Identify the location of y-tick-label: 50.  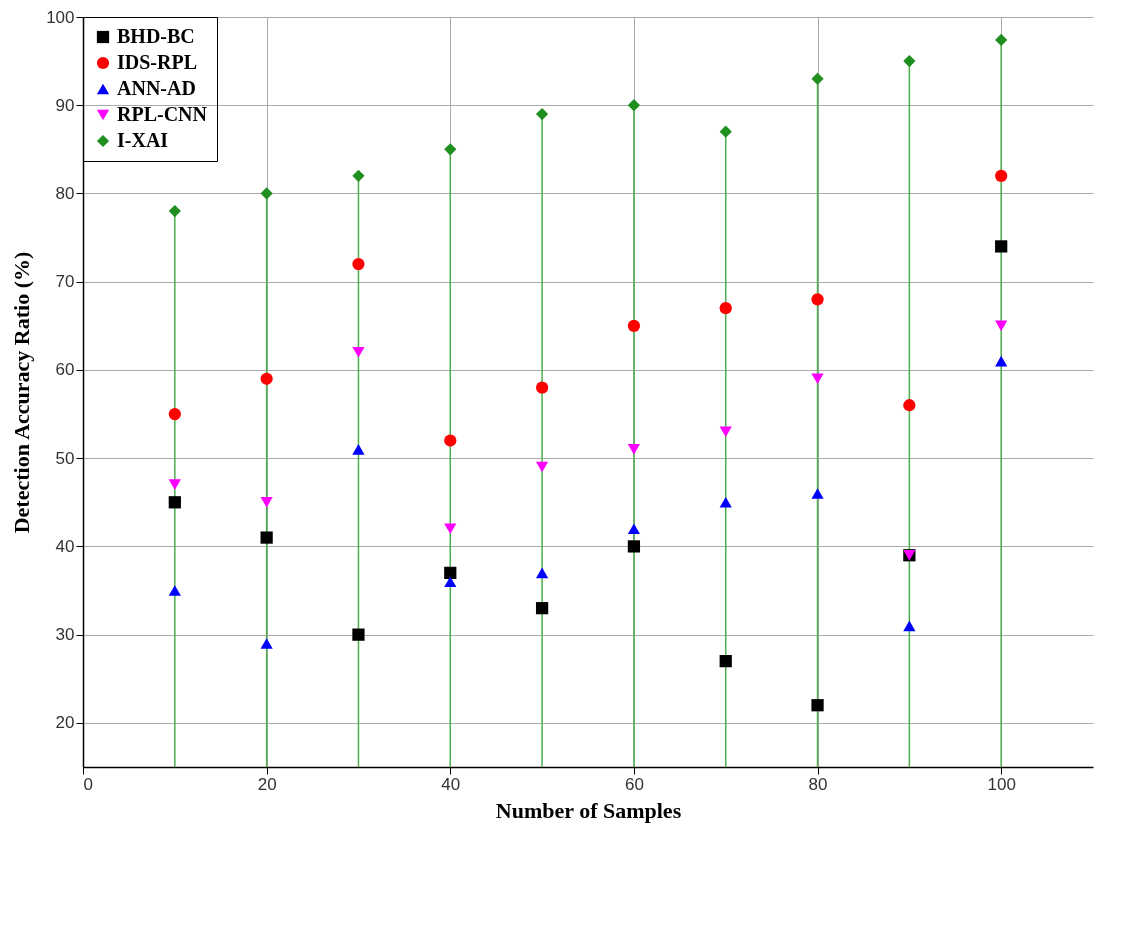
(65, 458).